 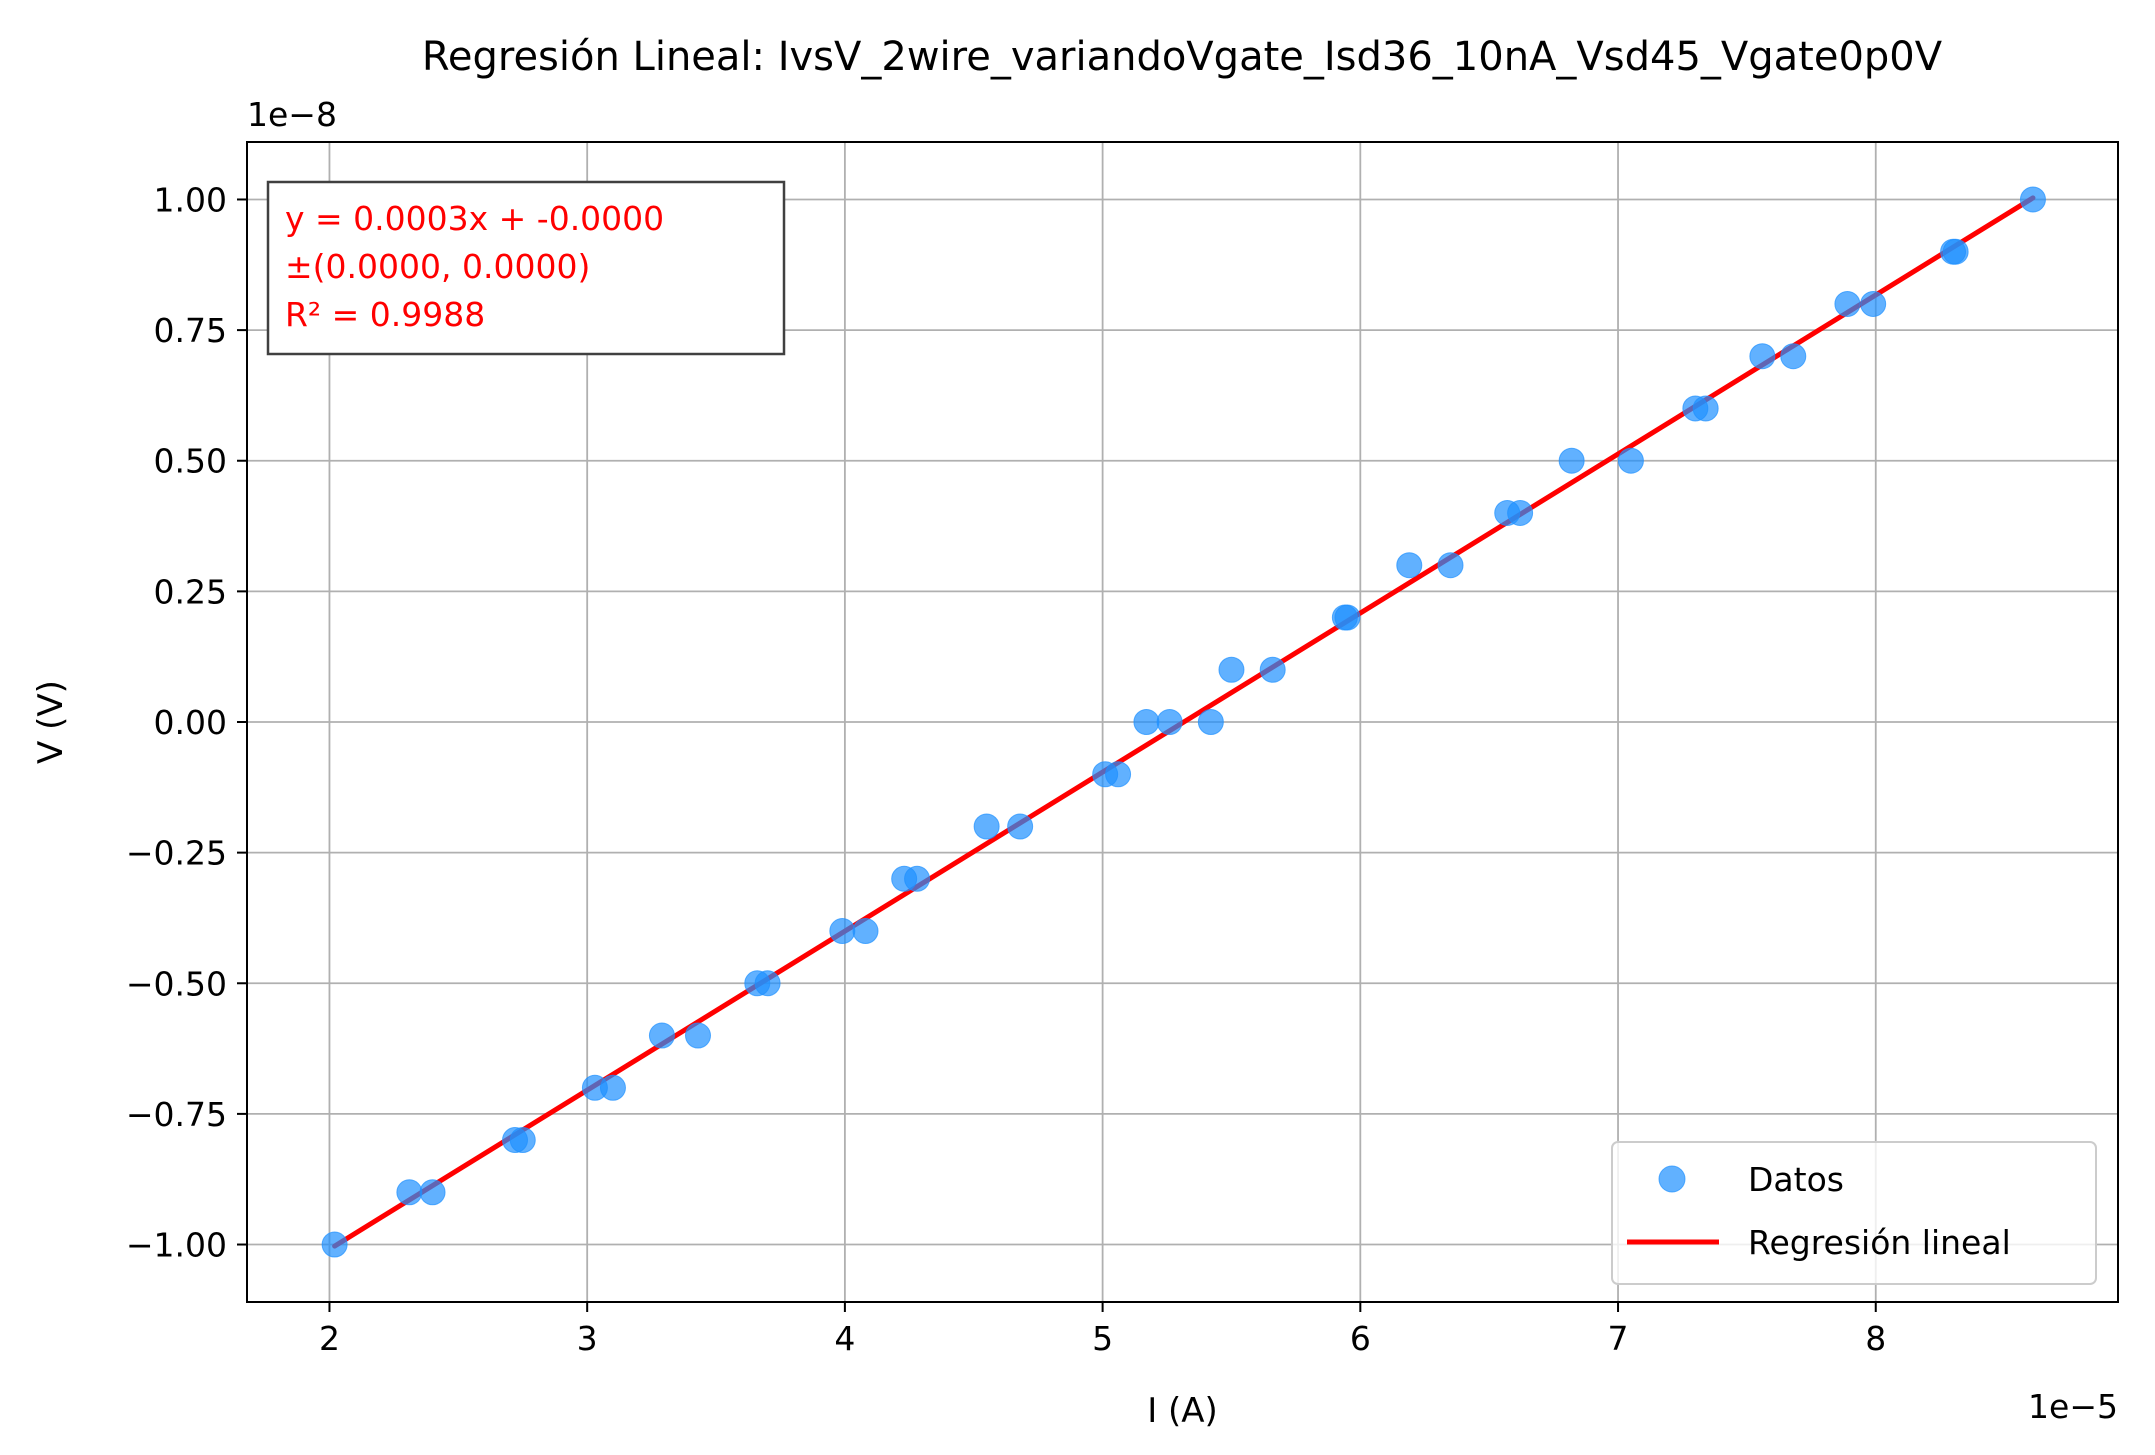 I want to click on x-offset-label: 1e−5, so click(x=2073, y=1406).